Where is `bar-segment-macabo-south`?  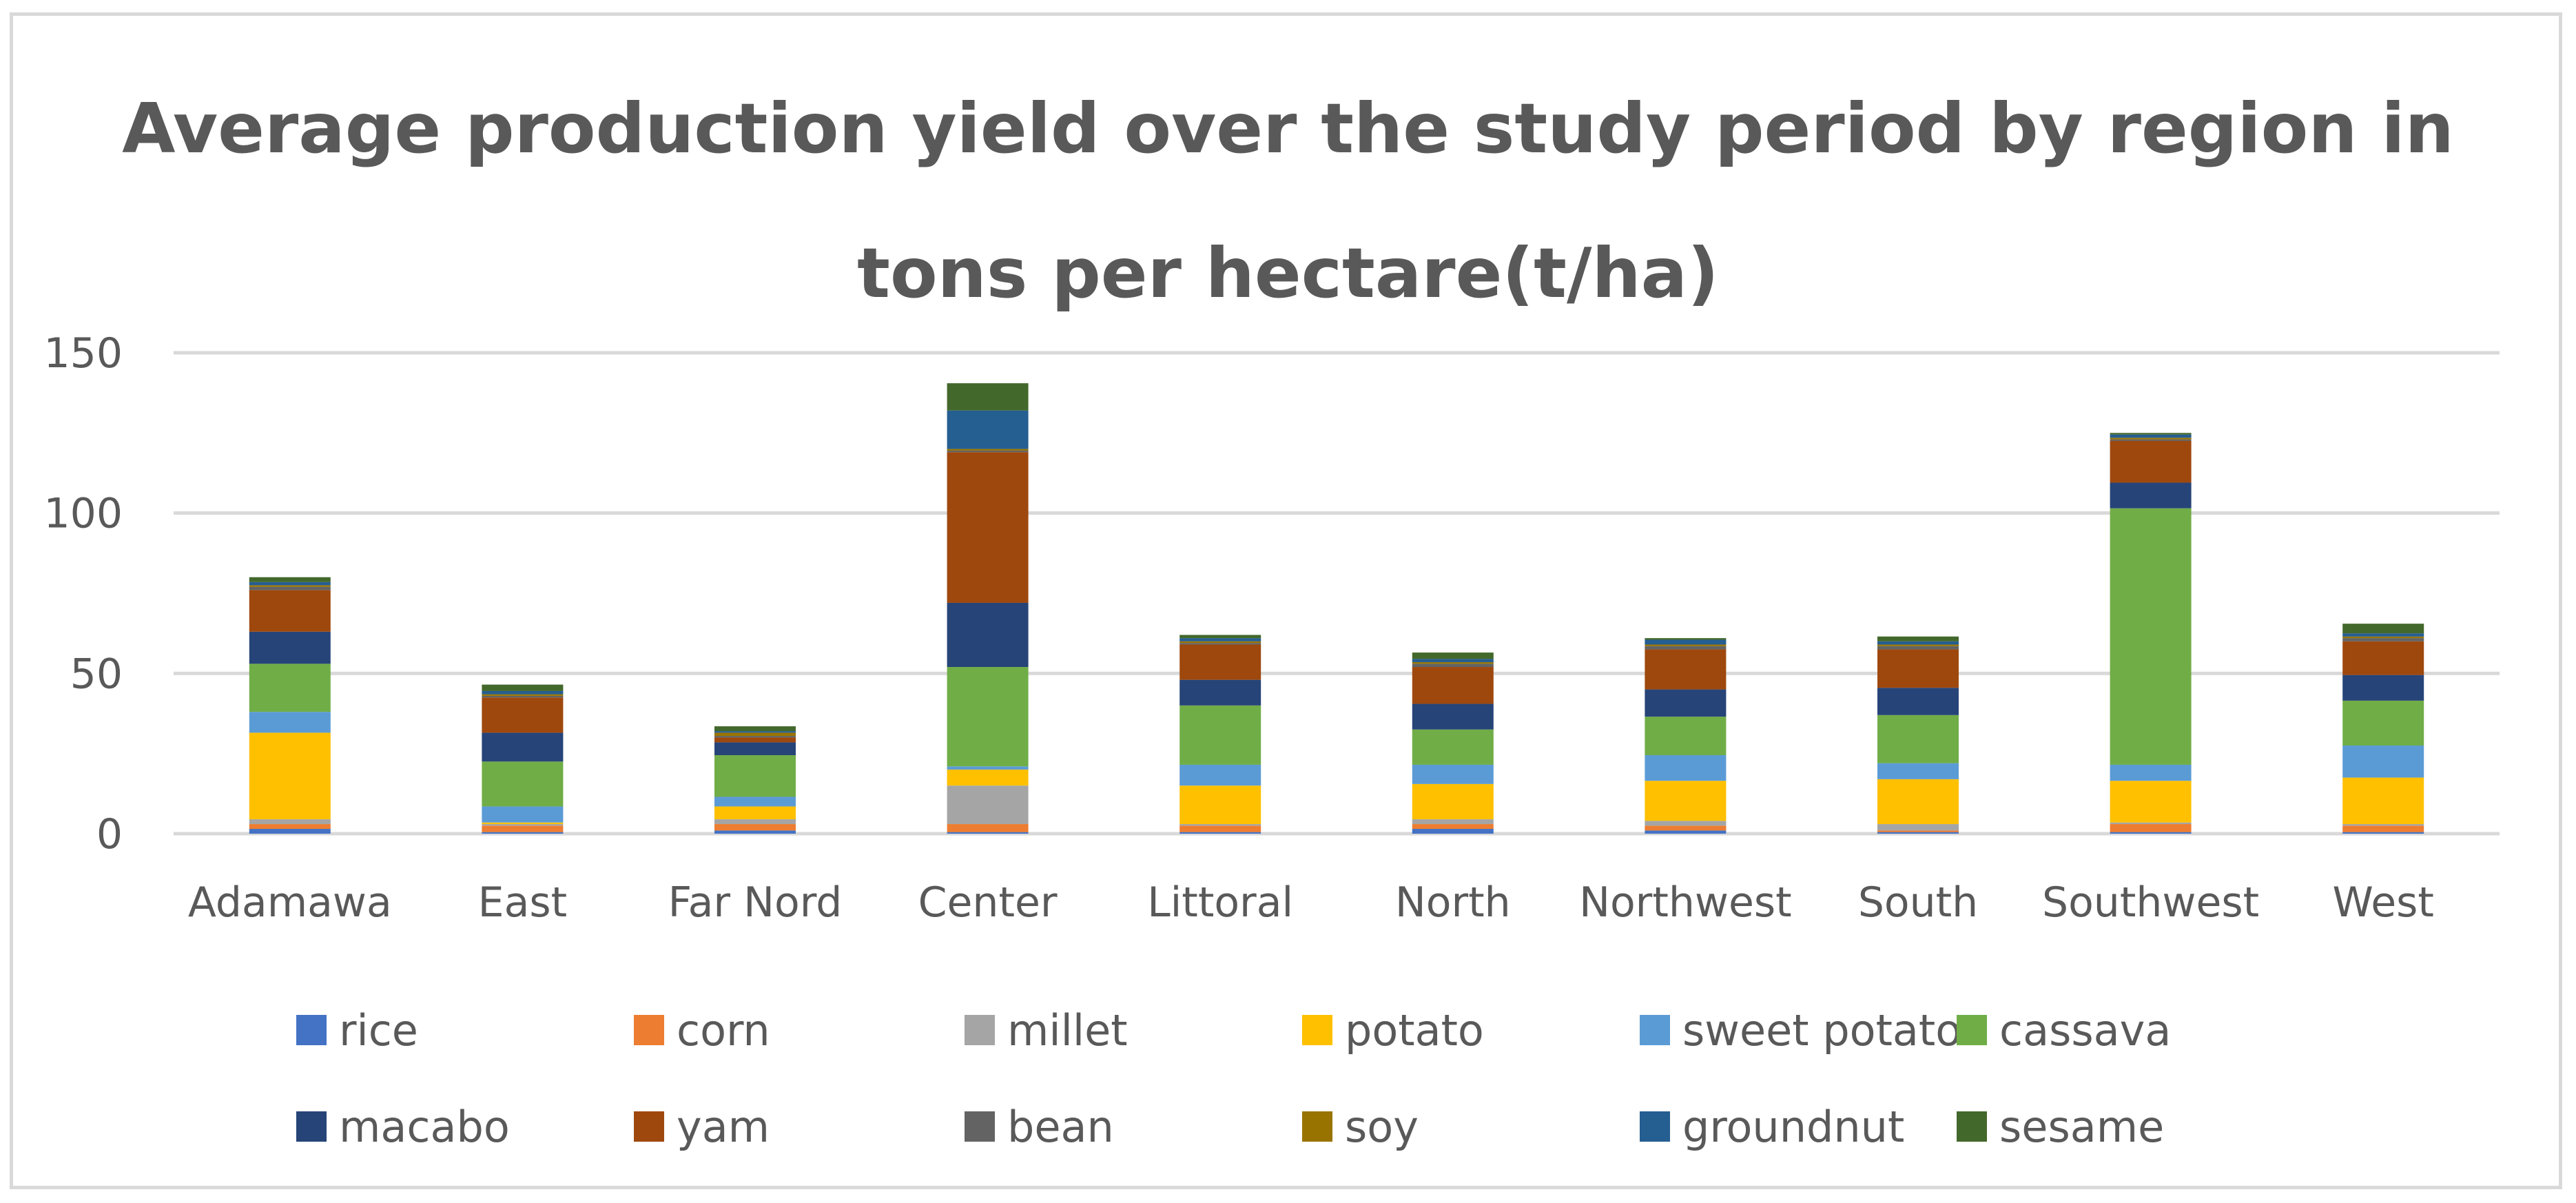 bar-segment-macabo-south is located at coordinates (1918, 701).